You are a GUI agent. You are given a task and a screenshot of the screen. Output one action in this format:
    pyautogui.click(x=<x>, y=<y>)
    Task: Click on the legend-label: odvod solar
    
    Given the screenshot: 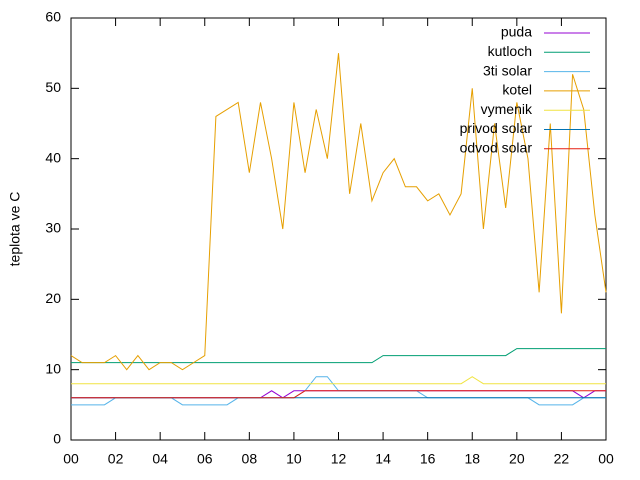 What is the action you would take?
    pyautogui.click(x=496, y=148)
    